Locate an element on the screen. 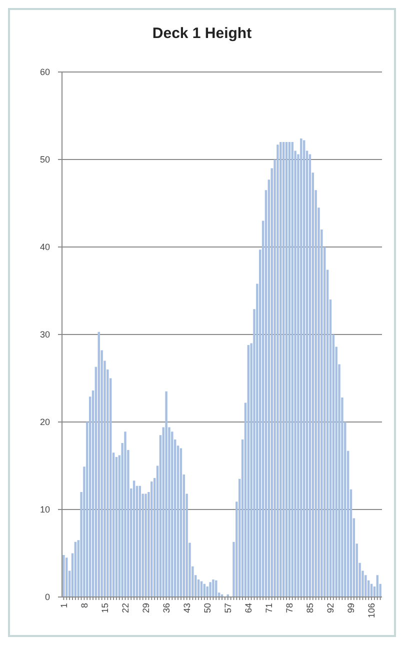  y-tick-label: 50 is located at coordinates (45, 159).